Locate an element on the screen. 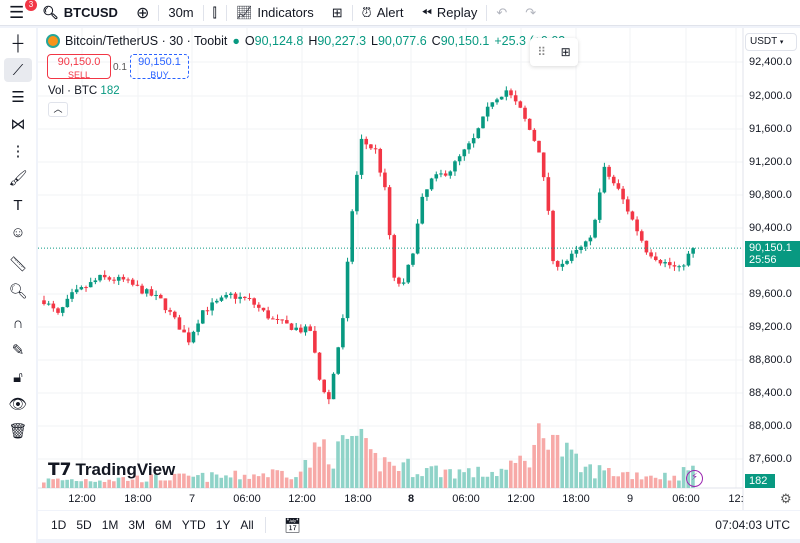 This screenshot has height=543, width=800. range-button-5d: 5D is located at coordinates (84, 525).